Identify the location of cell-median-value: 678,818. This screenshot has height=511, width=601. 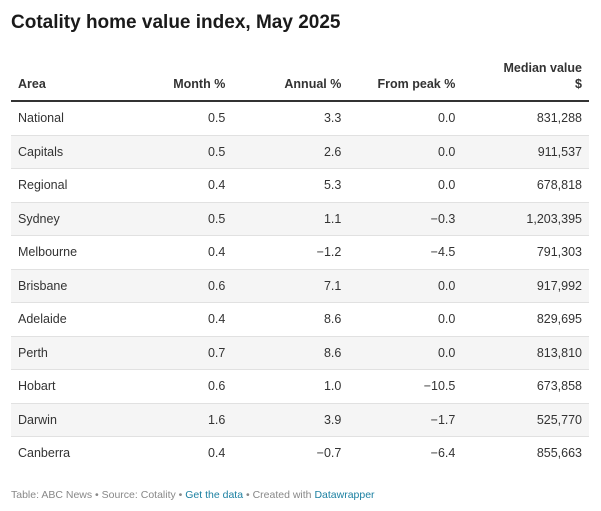
(525, 185).